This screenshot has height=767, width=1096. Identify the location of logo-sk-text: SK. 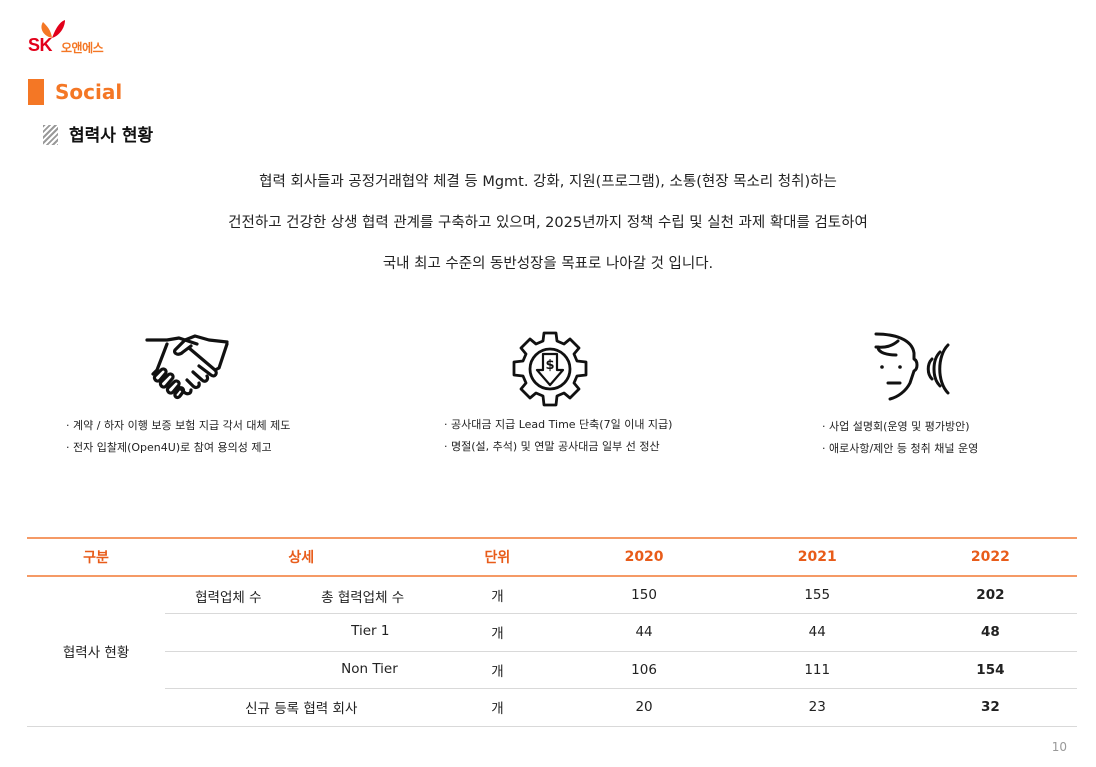
(40, 45).